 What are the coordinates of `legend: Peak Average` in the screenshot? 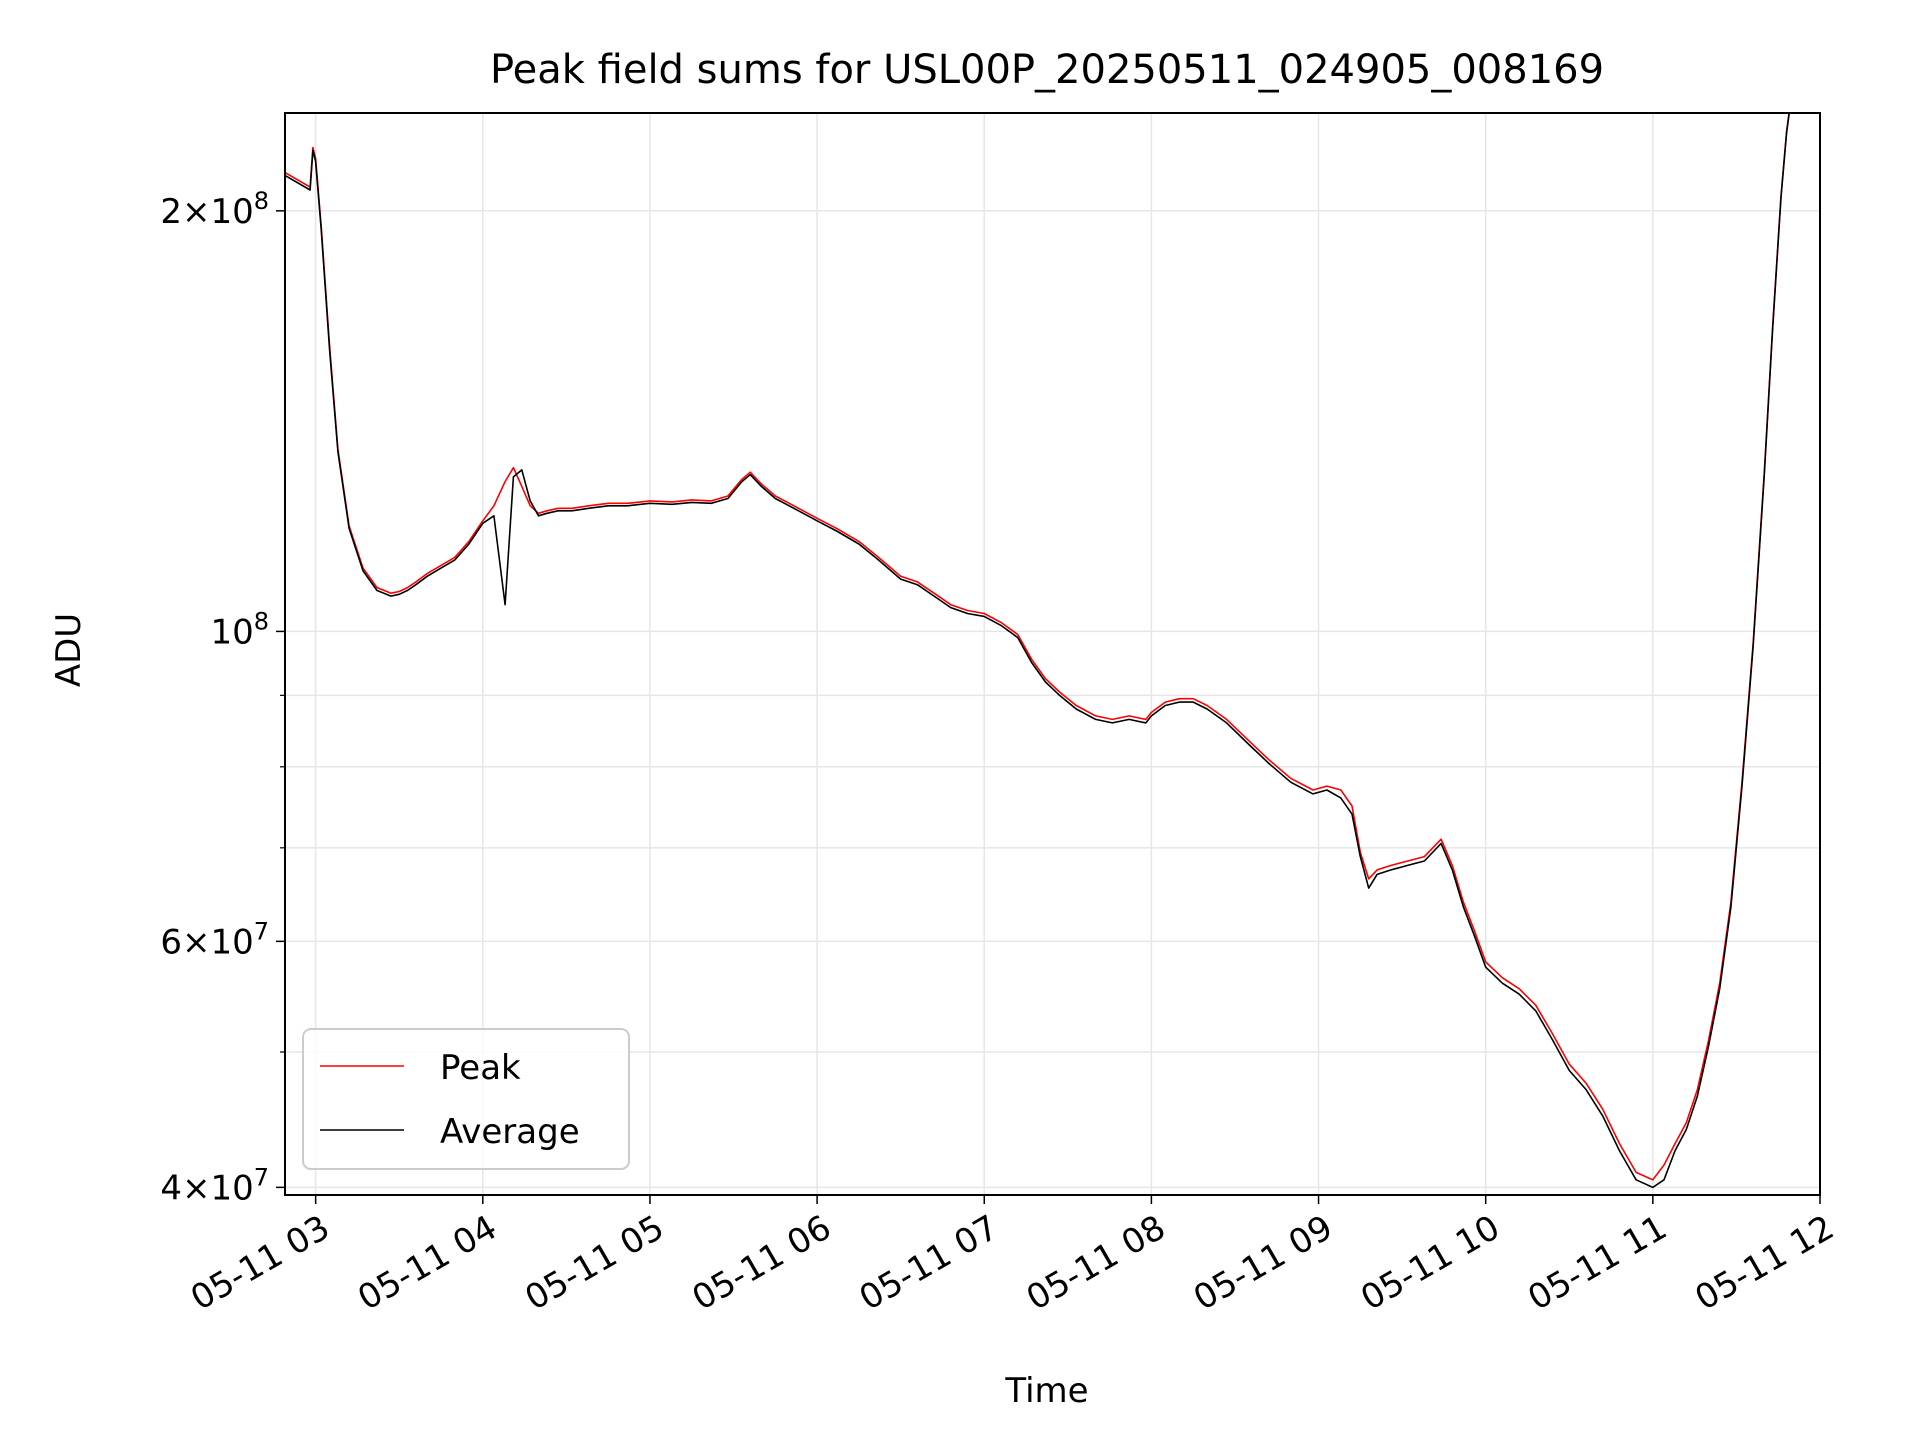 It's located at (466, 1099).